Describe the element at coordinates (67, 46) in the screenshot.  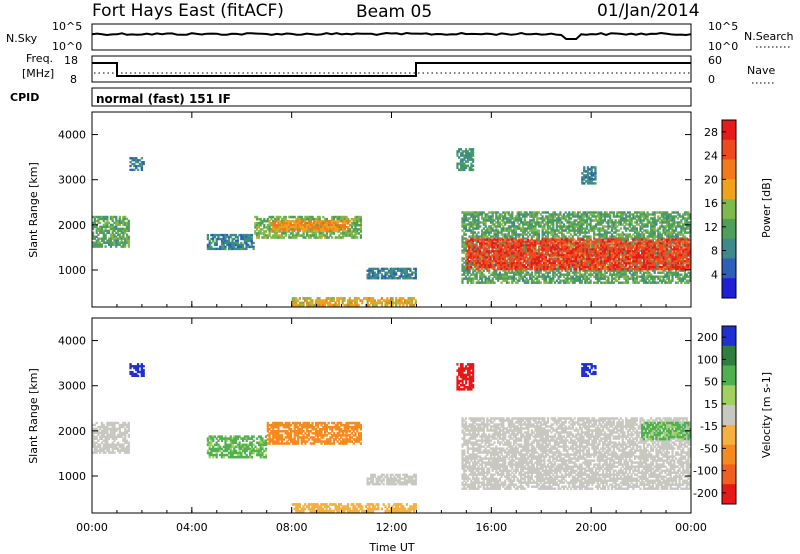
I see `noise-left-tick-bottom: 10^0` at that location.